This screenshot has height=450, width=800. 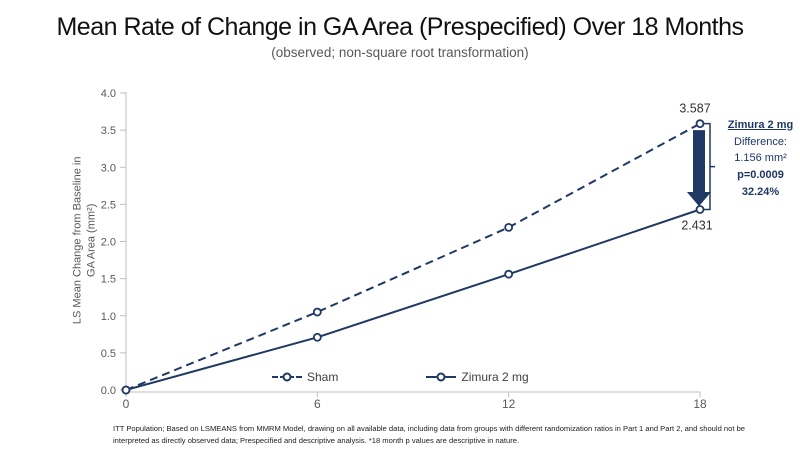 I want to click on y-axis-tick-label: 0.5, so click(x=108, y=354).